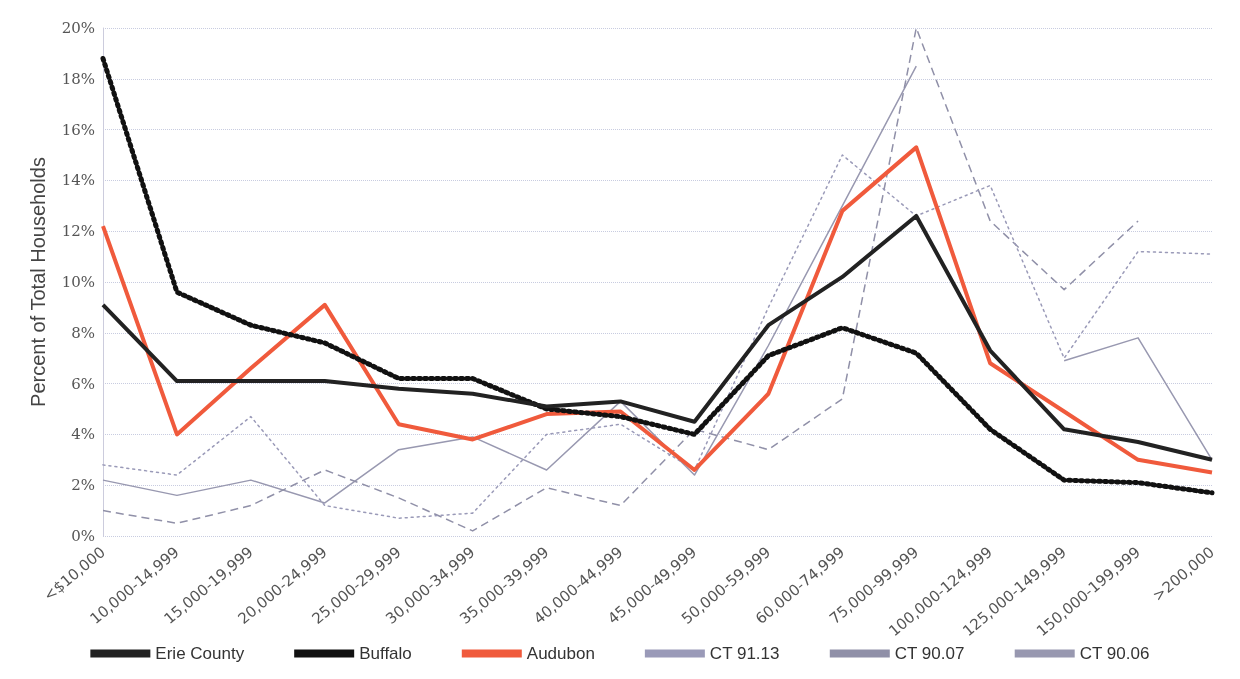  I want to click on y-tick-label: 6%, so click(83, 383).